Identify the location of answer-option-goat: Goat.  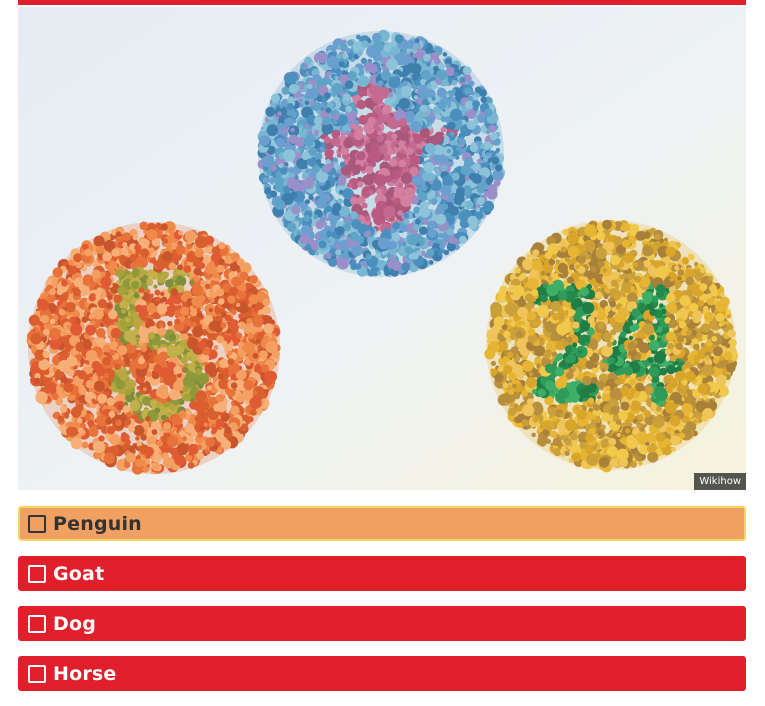
(382, 573).